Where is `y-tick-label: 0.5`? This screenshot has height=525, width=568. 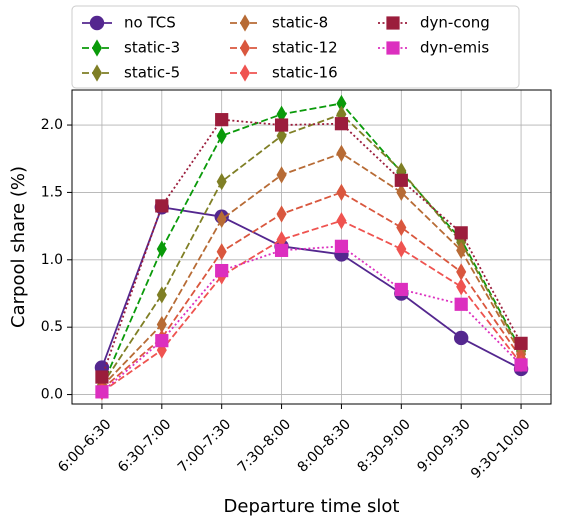 y-tick-label: 0.5 is located at coordinates (52, 327).